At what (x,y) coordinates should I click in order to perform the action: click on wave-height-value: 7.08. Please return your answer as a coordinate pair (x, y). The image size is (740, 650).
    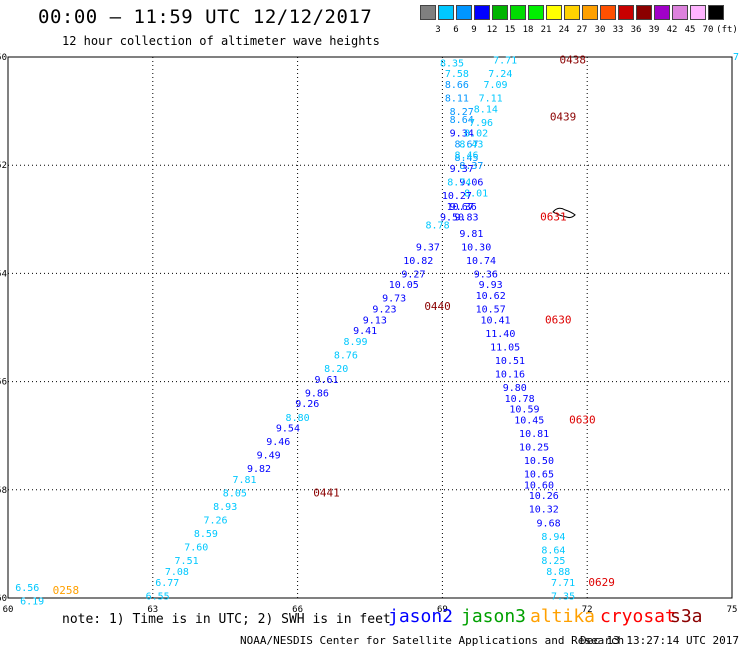
    Looking at the image, I should click on (177, 572).